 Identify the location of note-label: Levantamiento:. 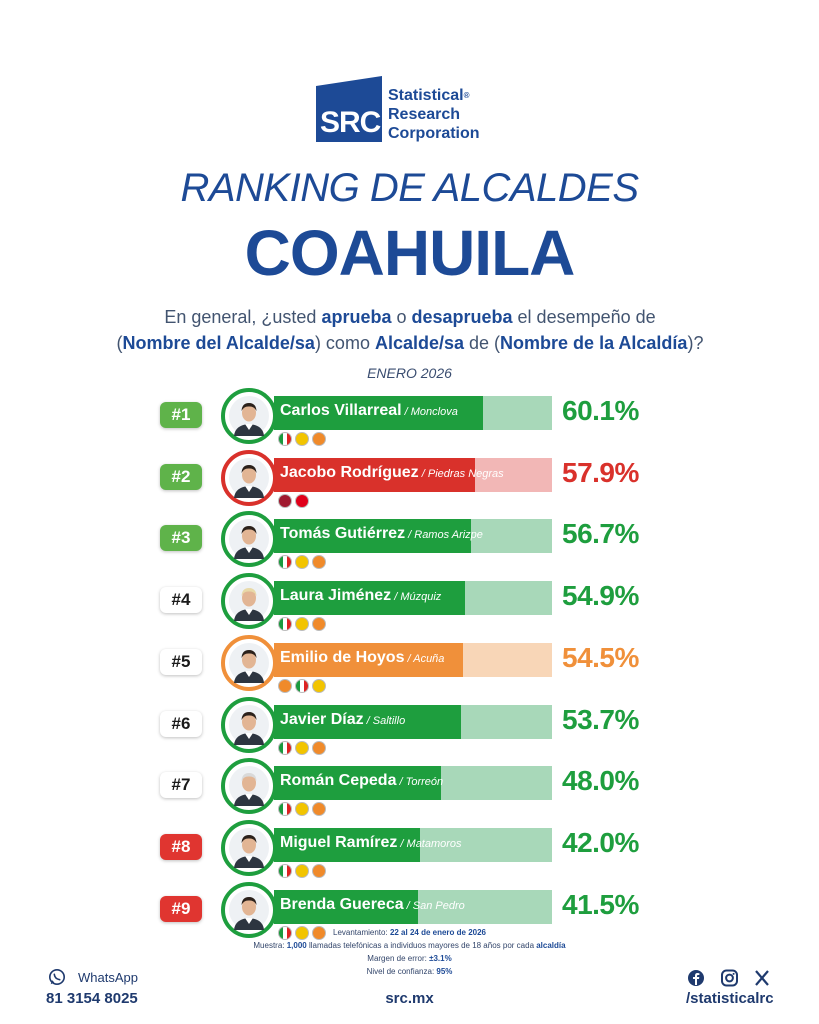
(361, 932).